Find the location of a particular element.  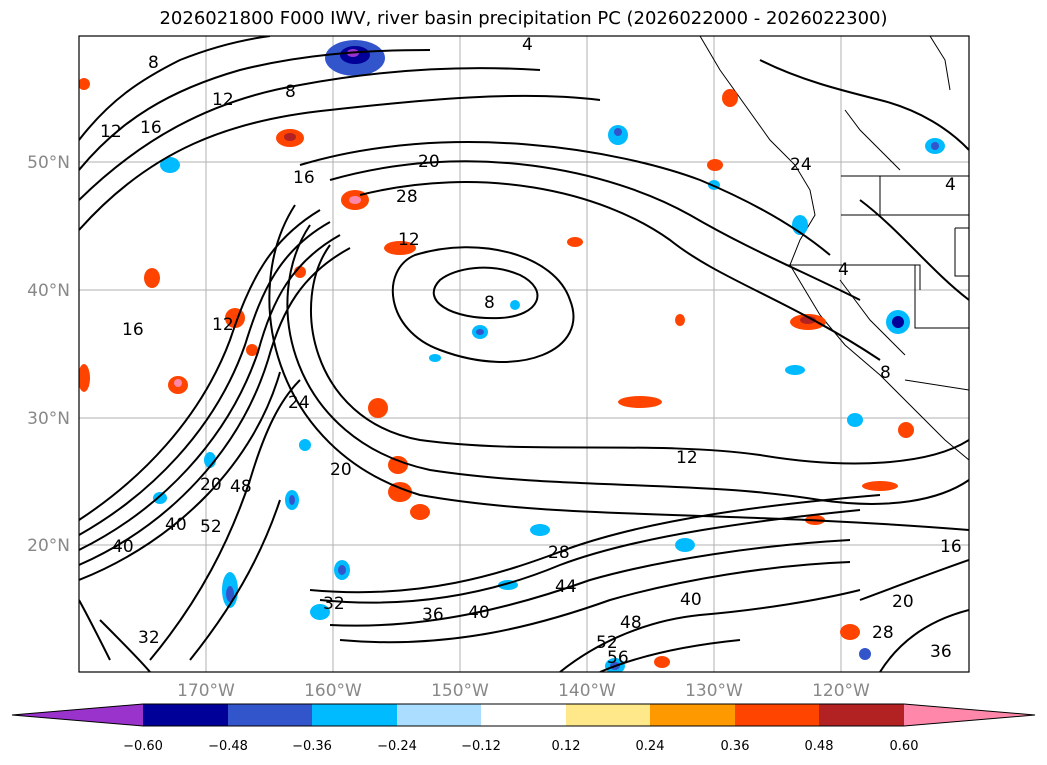

colorbar-tick-label: −0.48 is located at coordinates (228, 746).